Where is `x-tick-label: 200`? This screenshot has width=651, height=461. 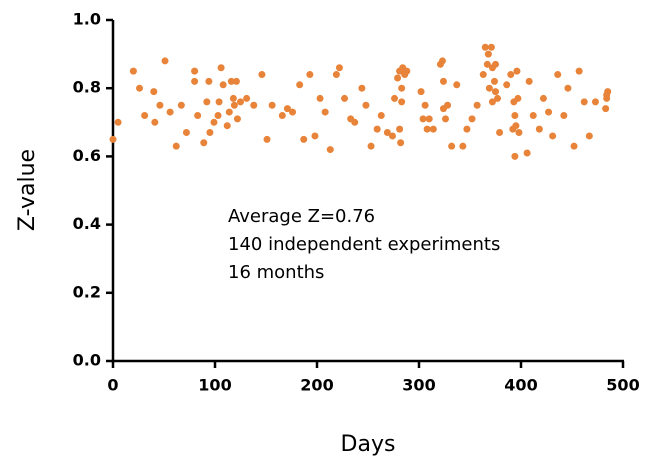 x-tick-label: 200 is located at coordinates (316, 385).